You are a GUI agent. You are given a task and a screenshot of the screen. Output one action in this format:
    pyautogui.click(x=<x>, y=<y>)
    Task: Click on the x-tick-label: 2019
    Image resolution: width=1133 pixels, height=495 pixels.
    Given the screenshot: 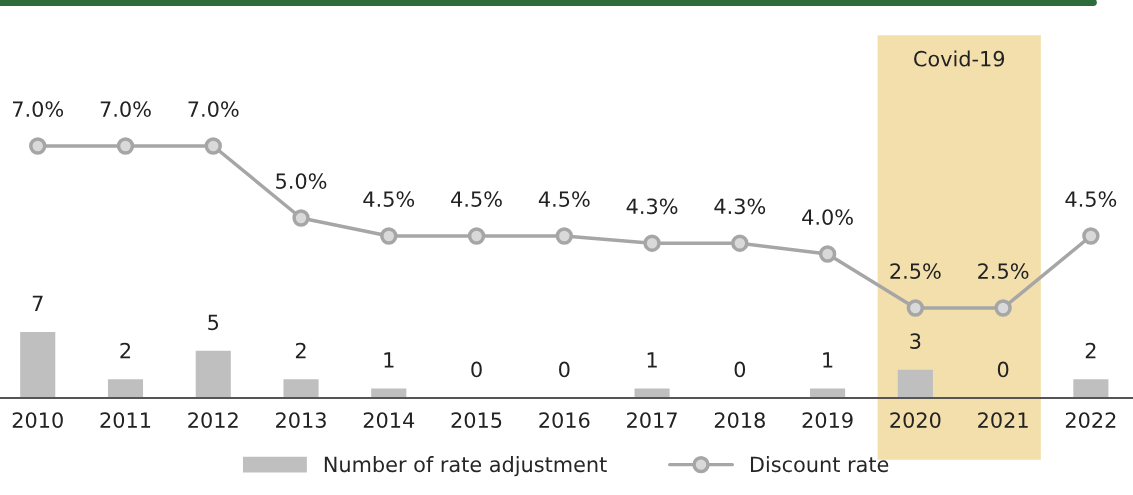 What is the action you would take?
    pyautogui.click(x=827, y=420)
    